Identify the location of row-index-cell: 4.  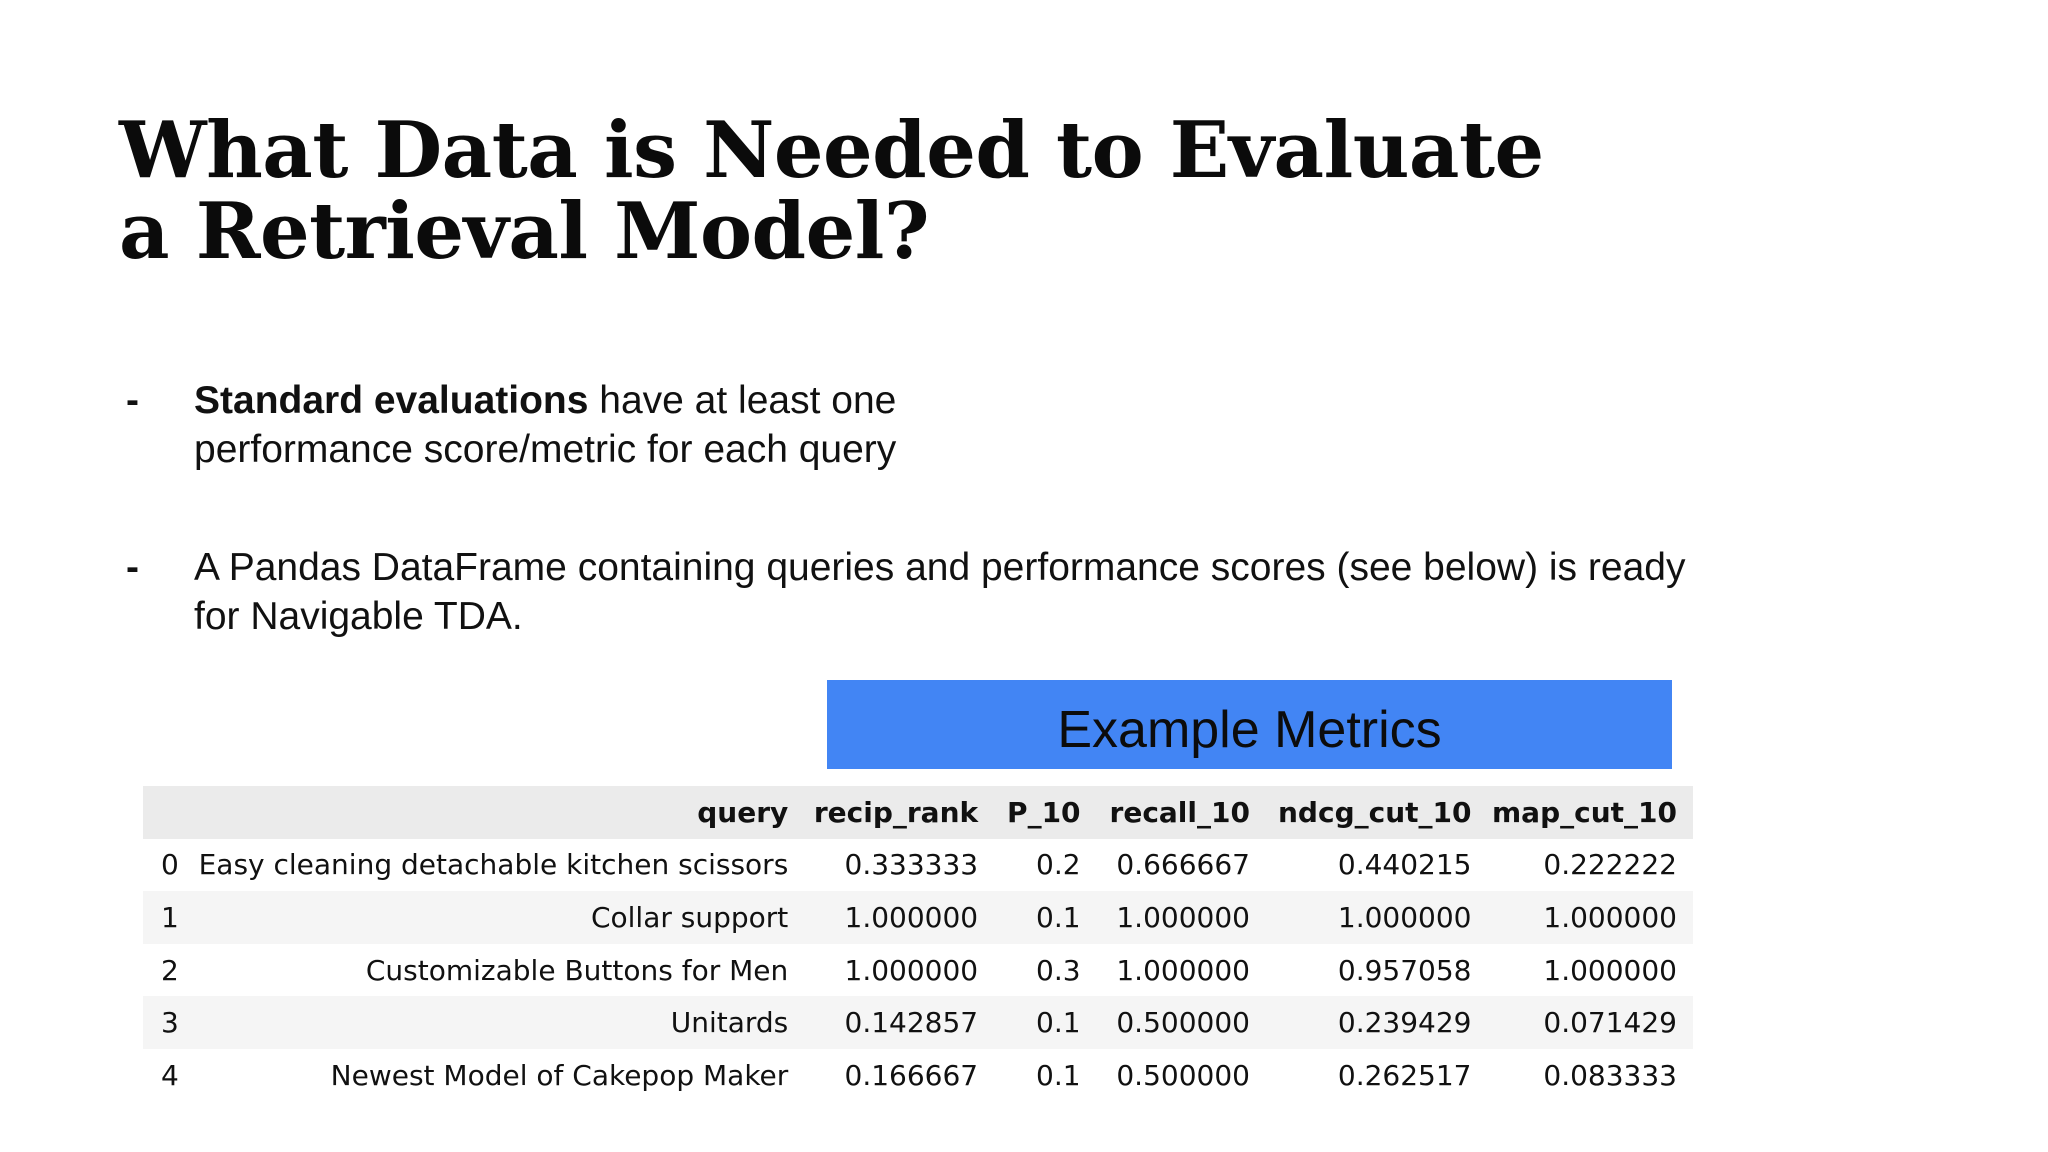
(170, 1075).